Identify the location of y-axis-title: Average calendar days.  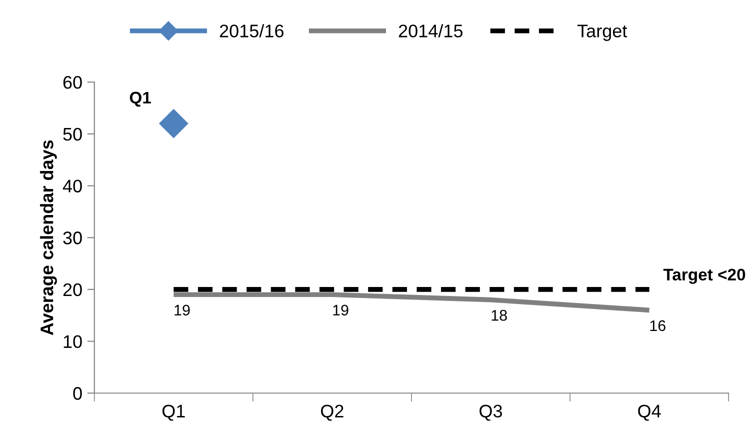
(48, 238).